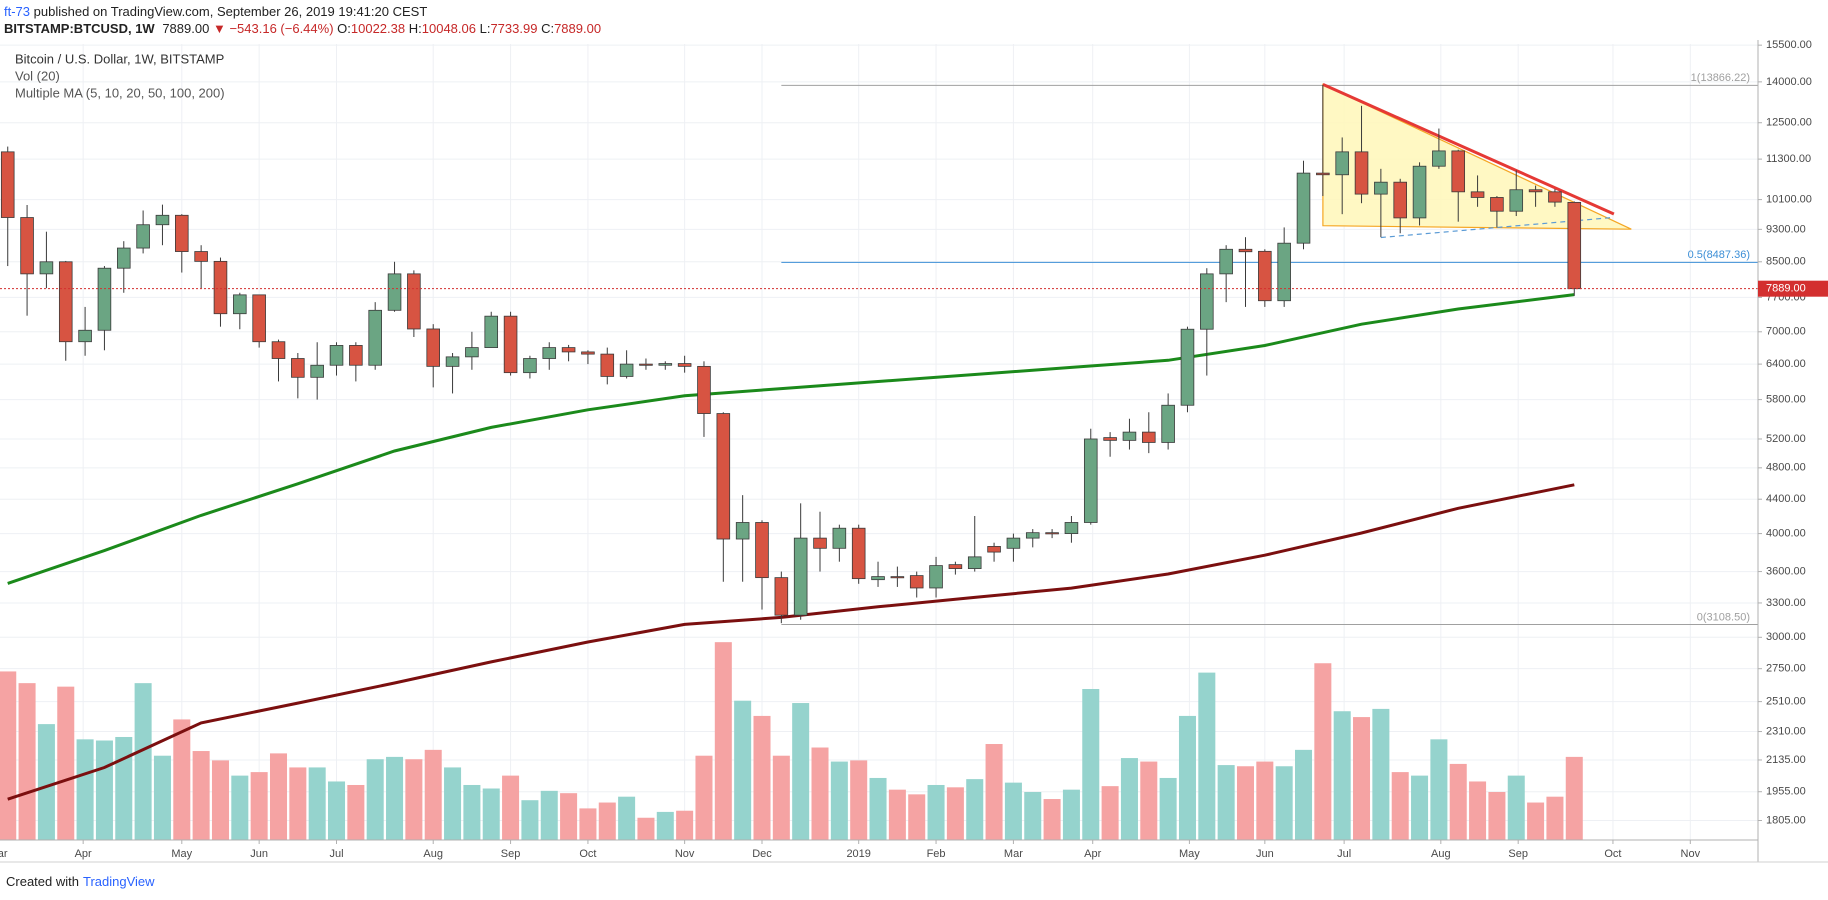 This screenshot has height=900, width=1828. What do you see at coordinates (37, 75) in the screenshot?
I see `indicator-label: Vol (20)` at bounding box center [37, 75].